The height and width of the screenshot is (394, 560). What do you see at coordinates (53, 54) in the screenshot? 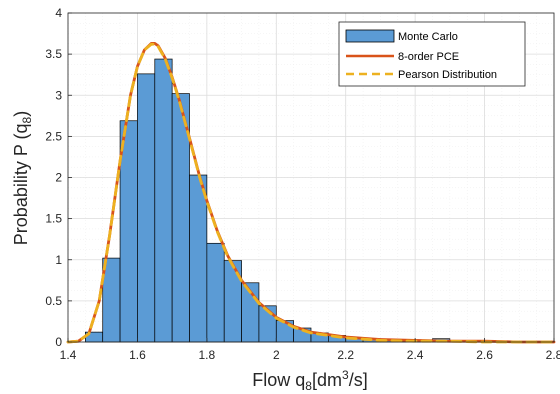
I see `y-tick-label: 3.5` at bounding box center [53, 54].